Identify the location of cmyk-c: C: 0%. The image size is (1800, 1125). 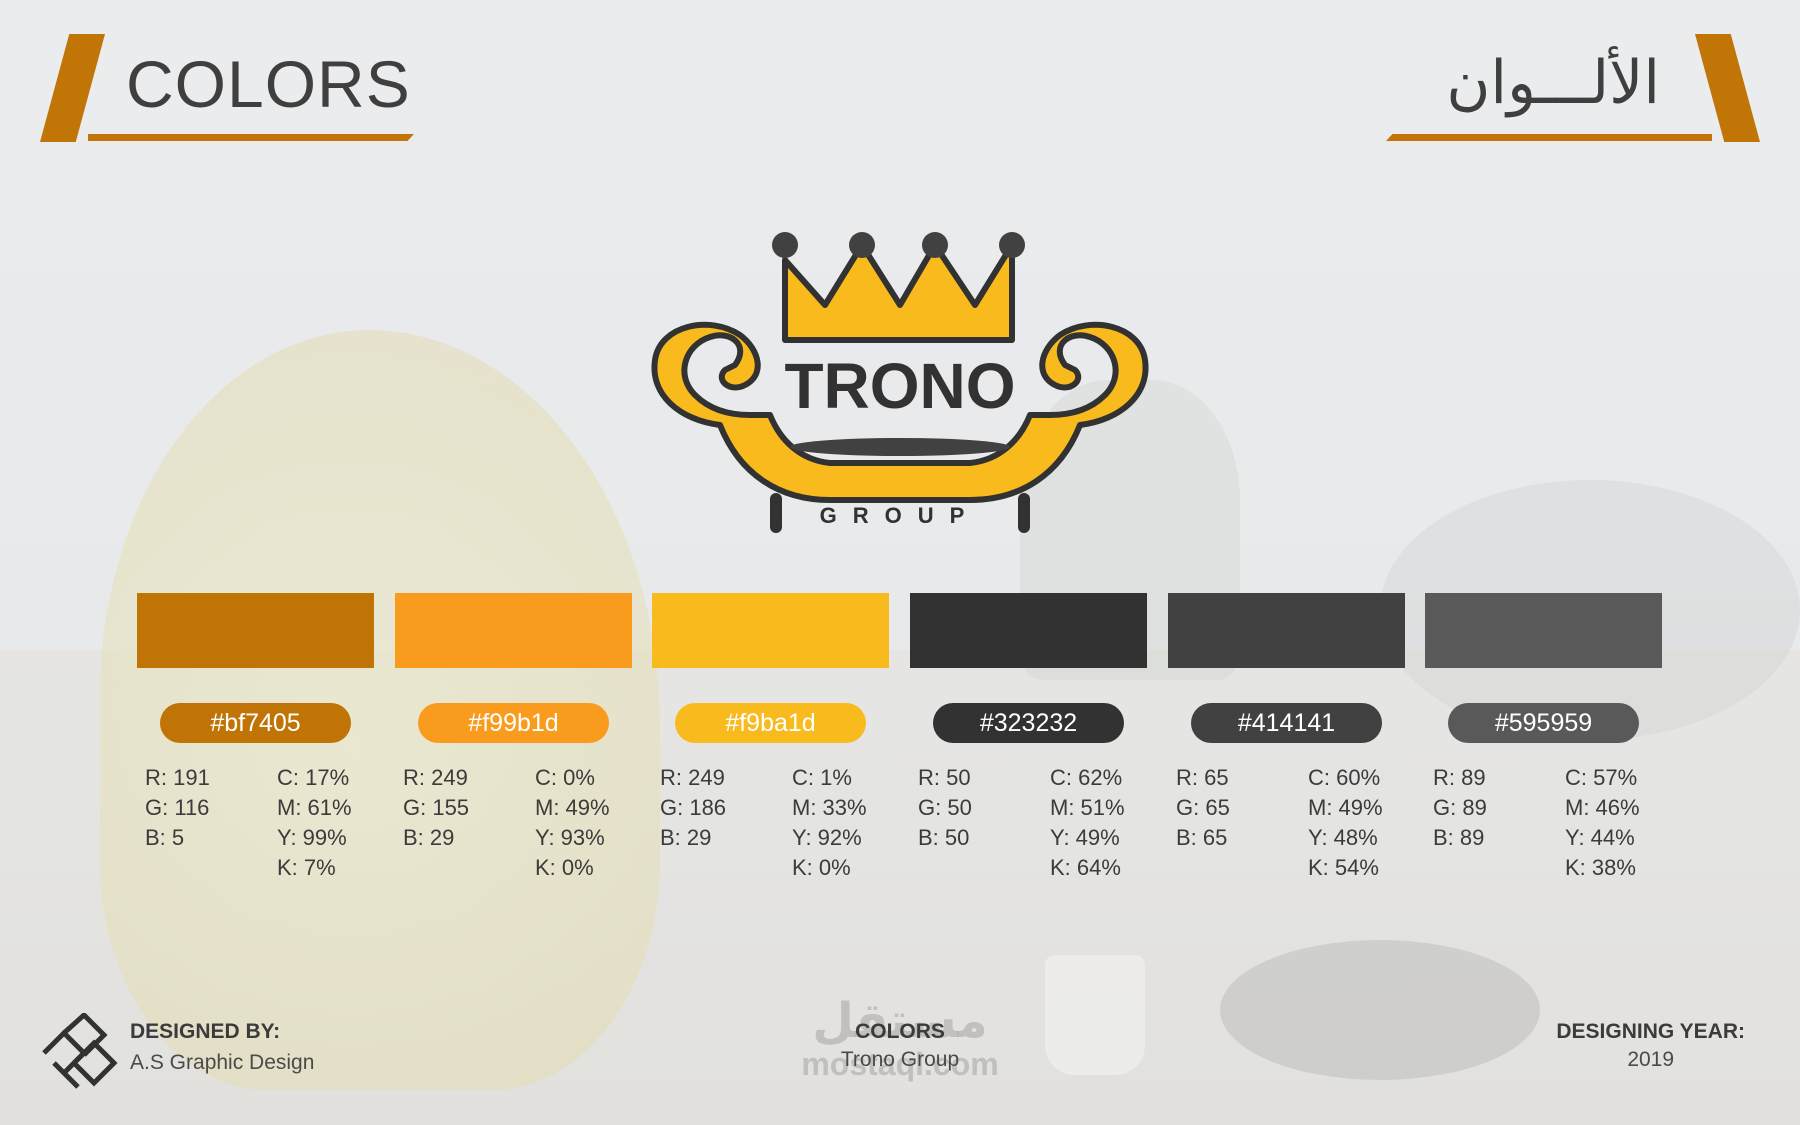
(565, 777).